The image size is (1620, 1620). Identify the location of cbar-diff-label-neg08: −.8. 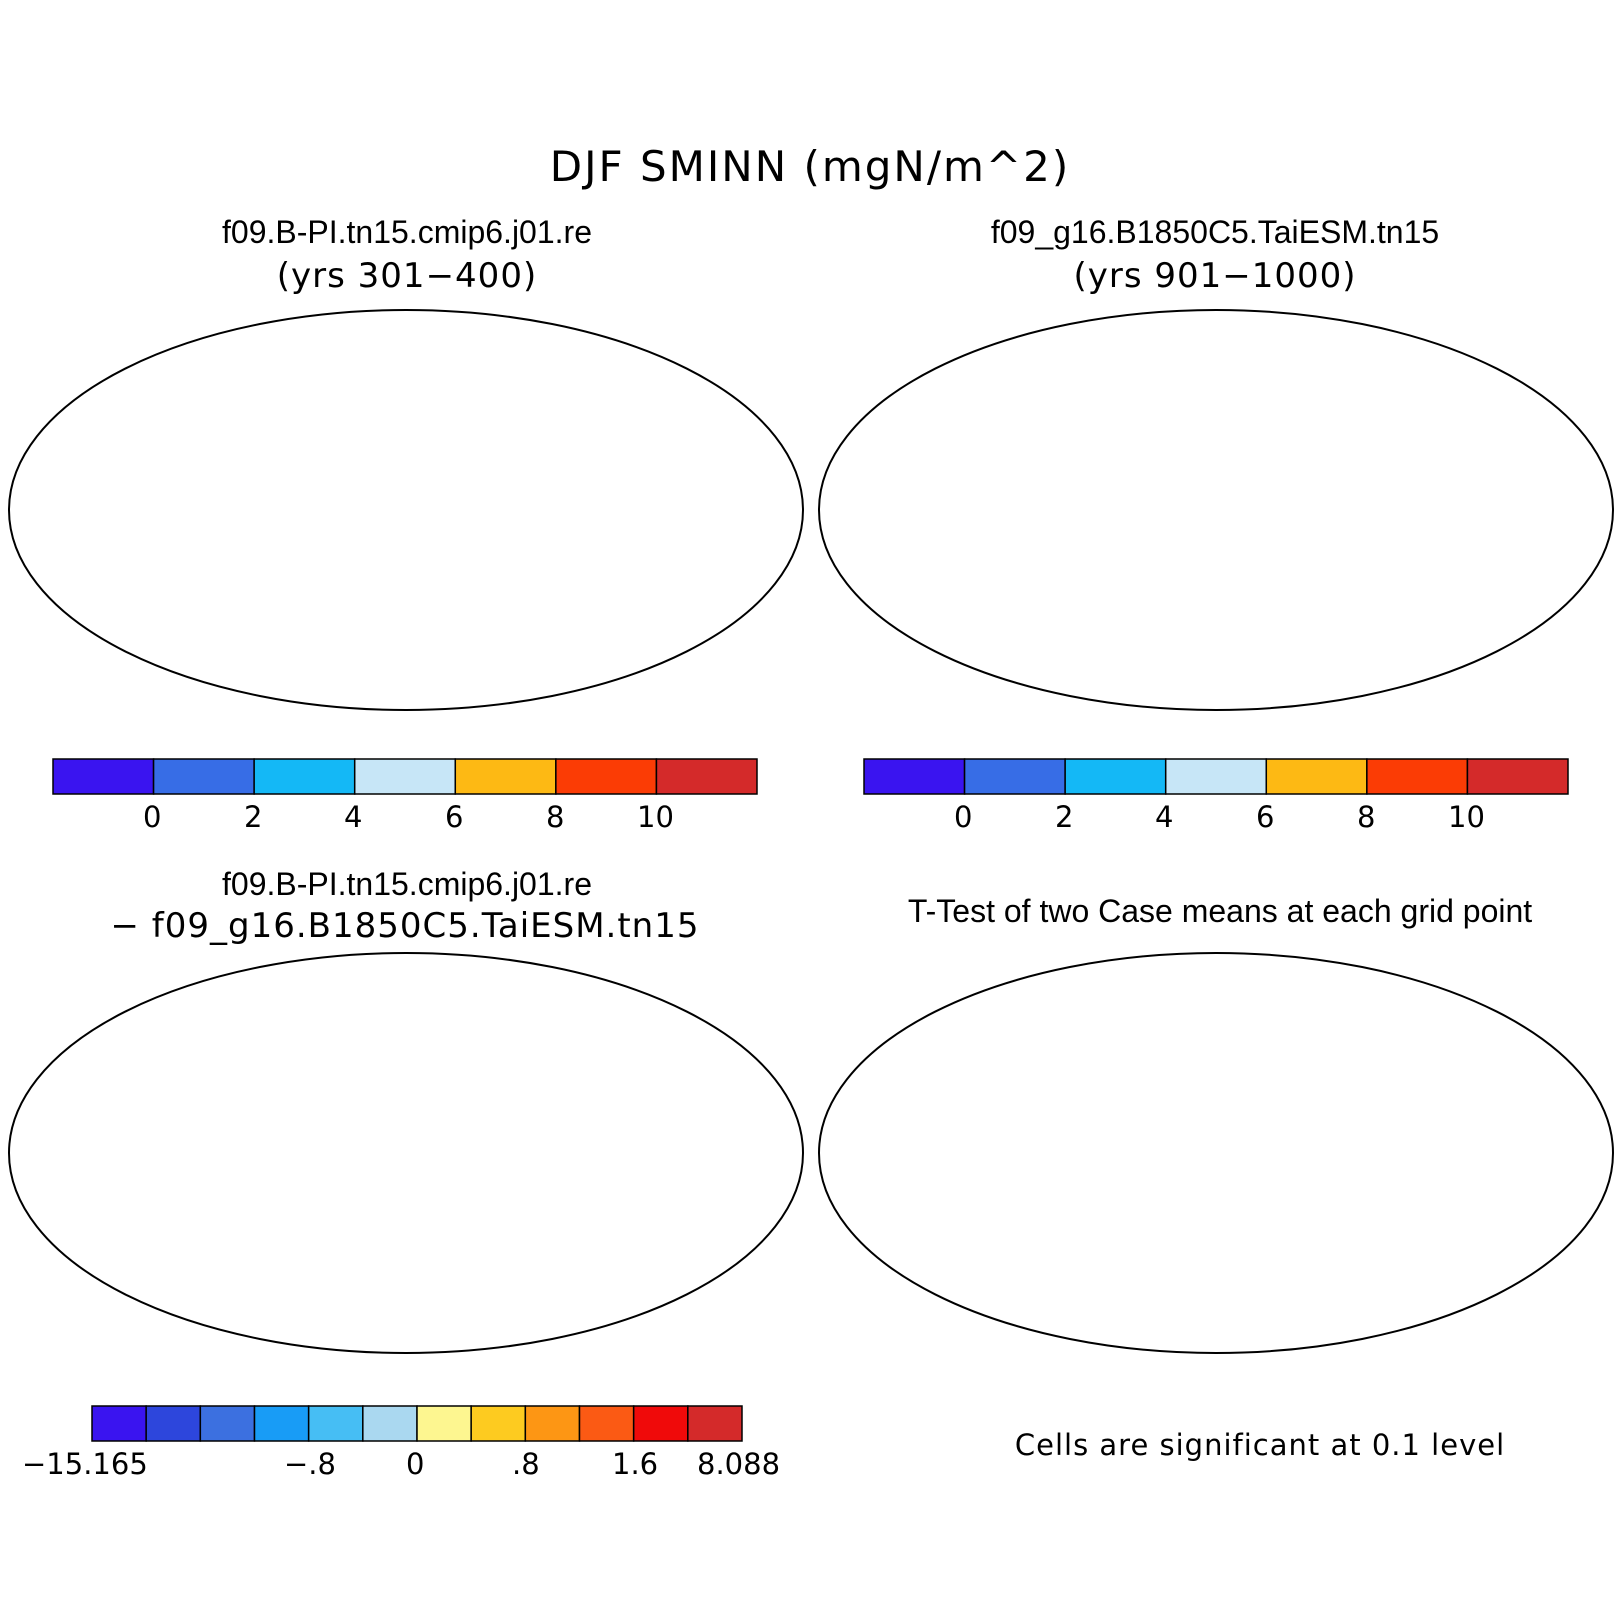
(310, 1464).